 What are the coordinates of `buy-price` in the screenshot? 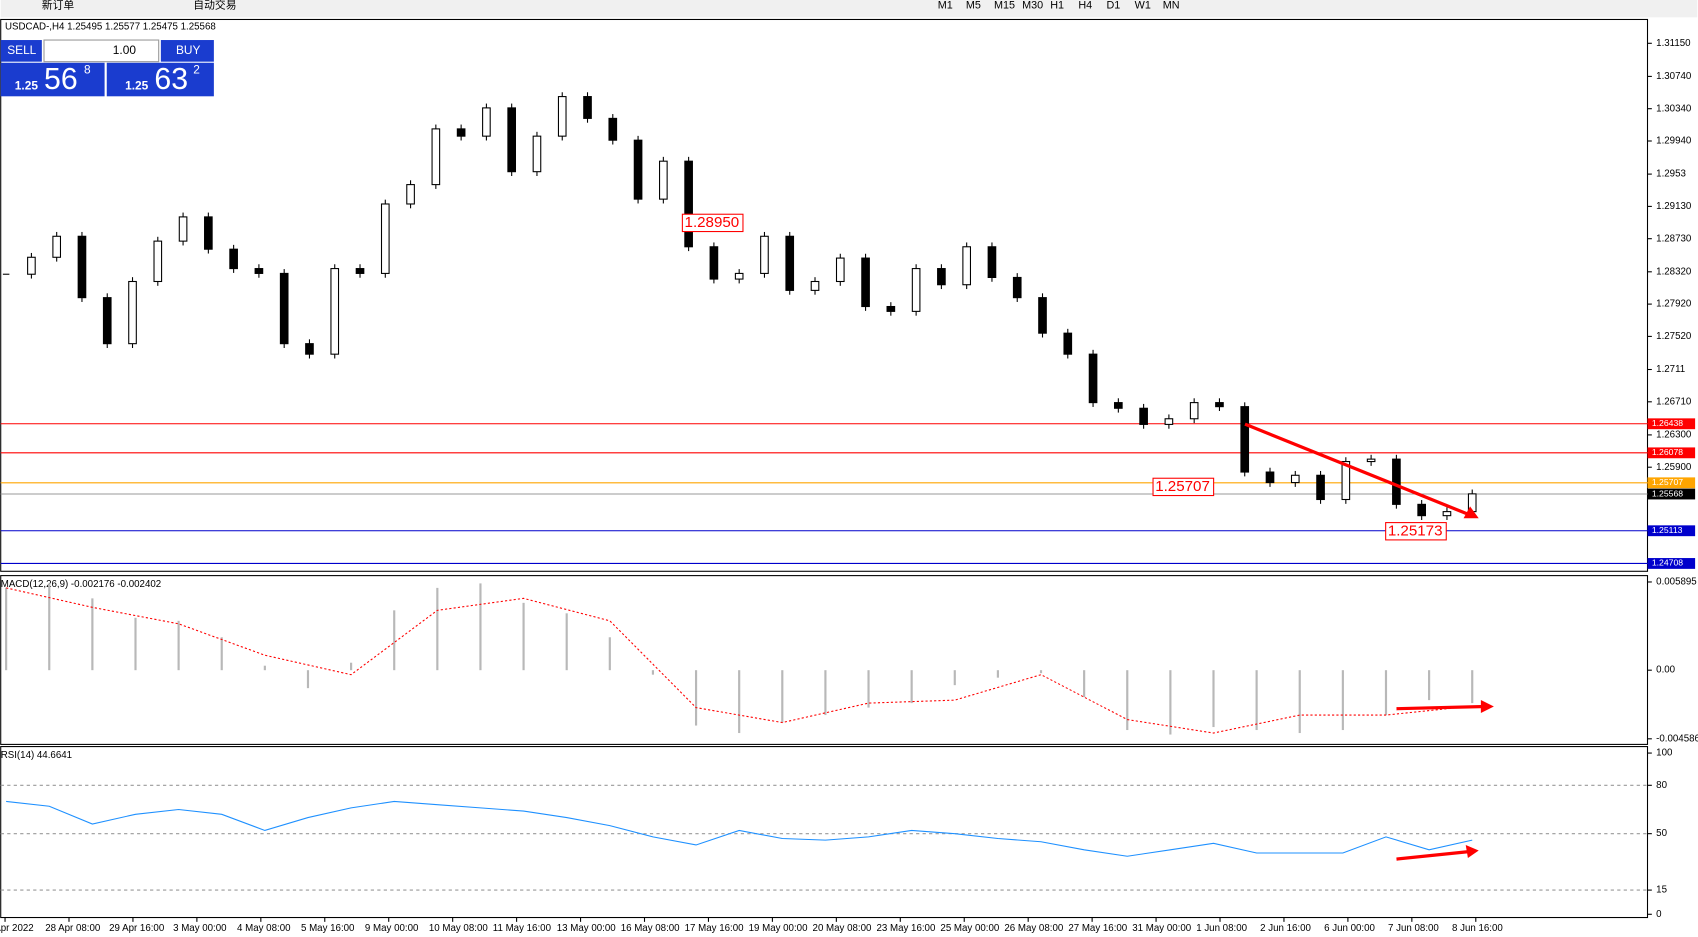 It's located at (160, 79).